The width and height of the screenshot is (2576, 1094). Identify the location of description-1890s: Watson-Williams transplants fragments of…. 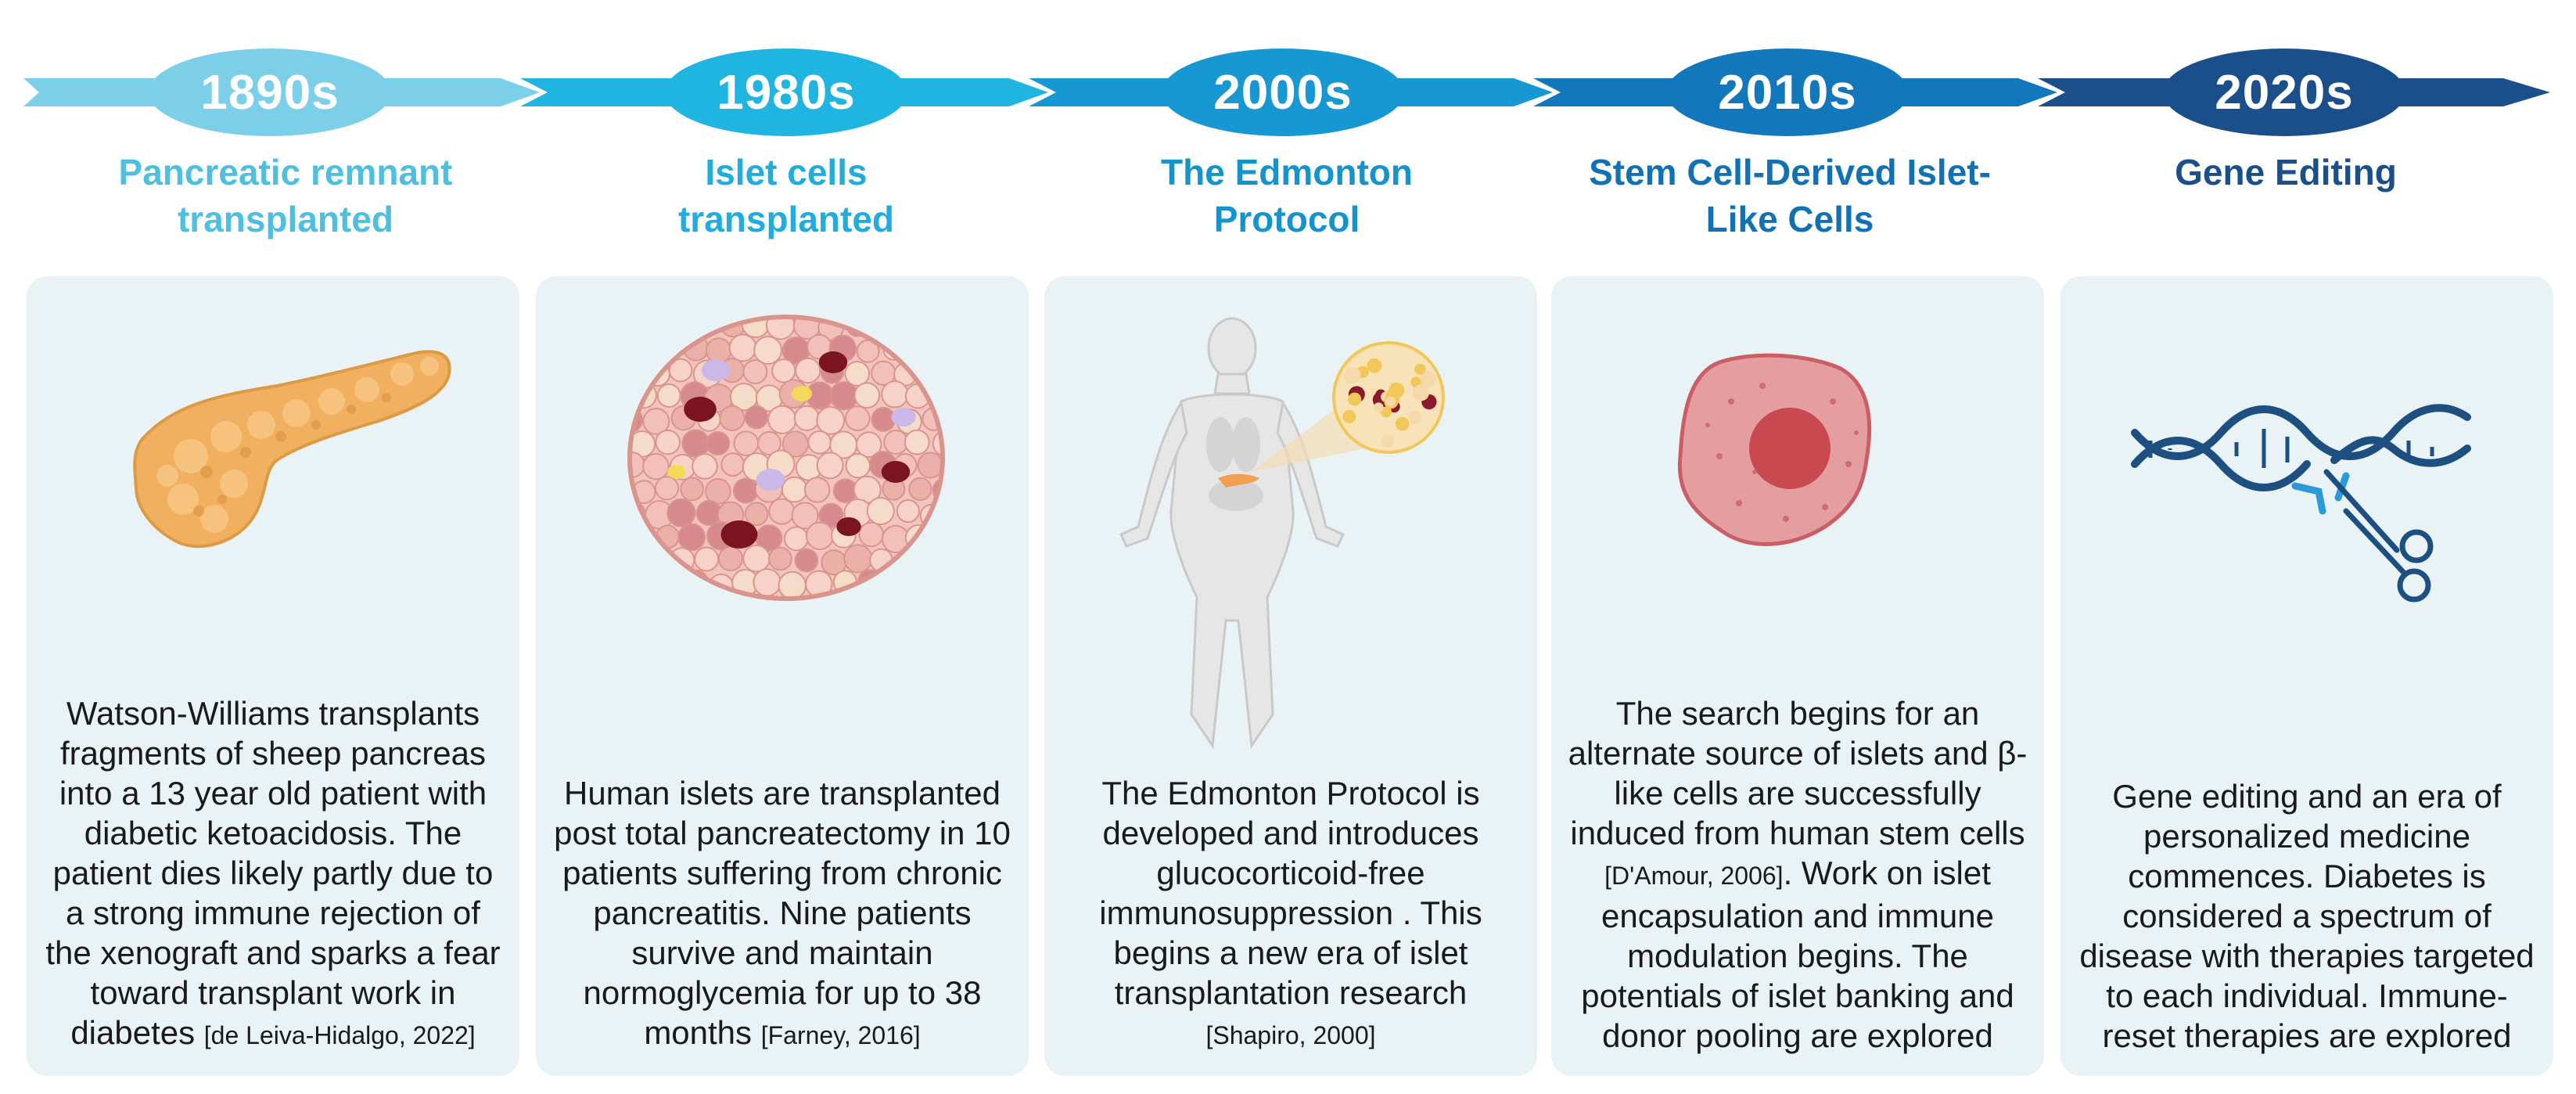
(273, 874).